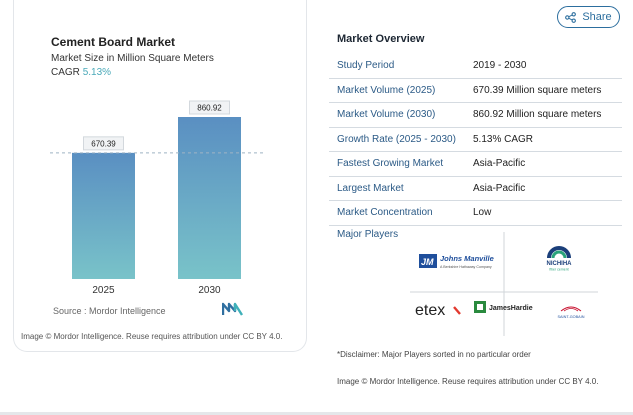  What do you see at coordinates (390, 164) in the screenshot?
I see `overview-key: Fastest Growing Market` at bounding box center [390, 164].